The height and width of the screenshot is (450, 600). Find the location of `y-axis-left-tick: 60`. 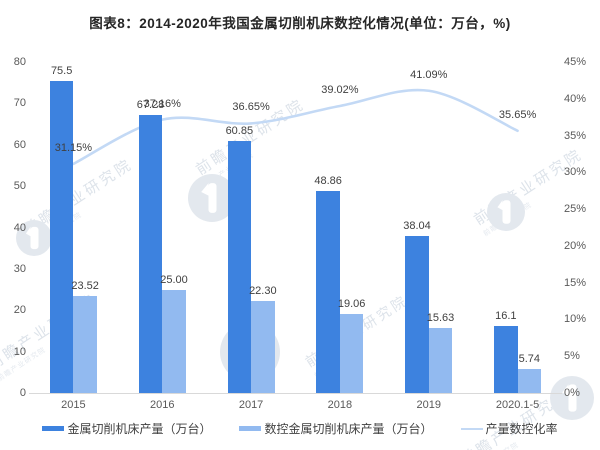

y-axis-left-tick: 60 is located at coordinates (19, 144).